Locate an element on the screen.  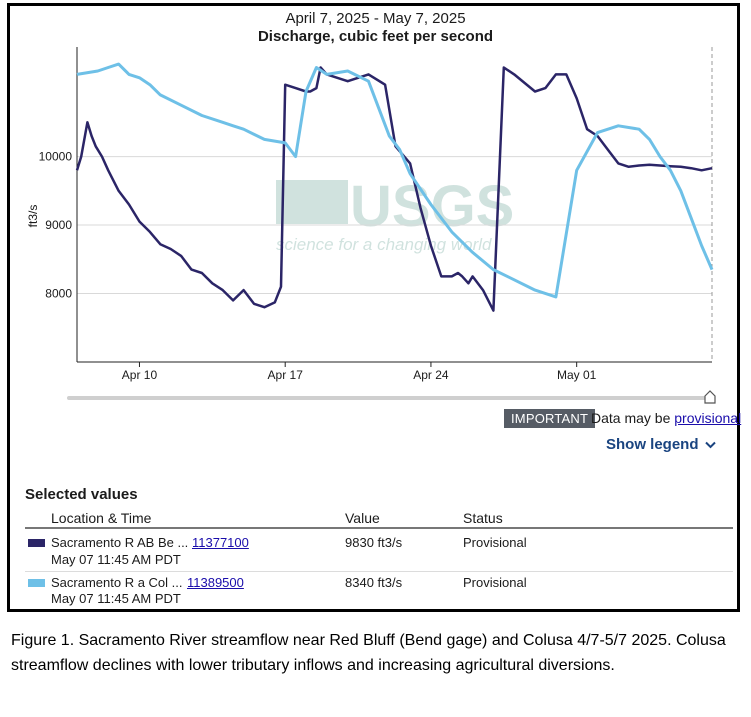
y-tick-label: 9000 is located at coordinates (58, 225).